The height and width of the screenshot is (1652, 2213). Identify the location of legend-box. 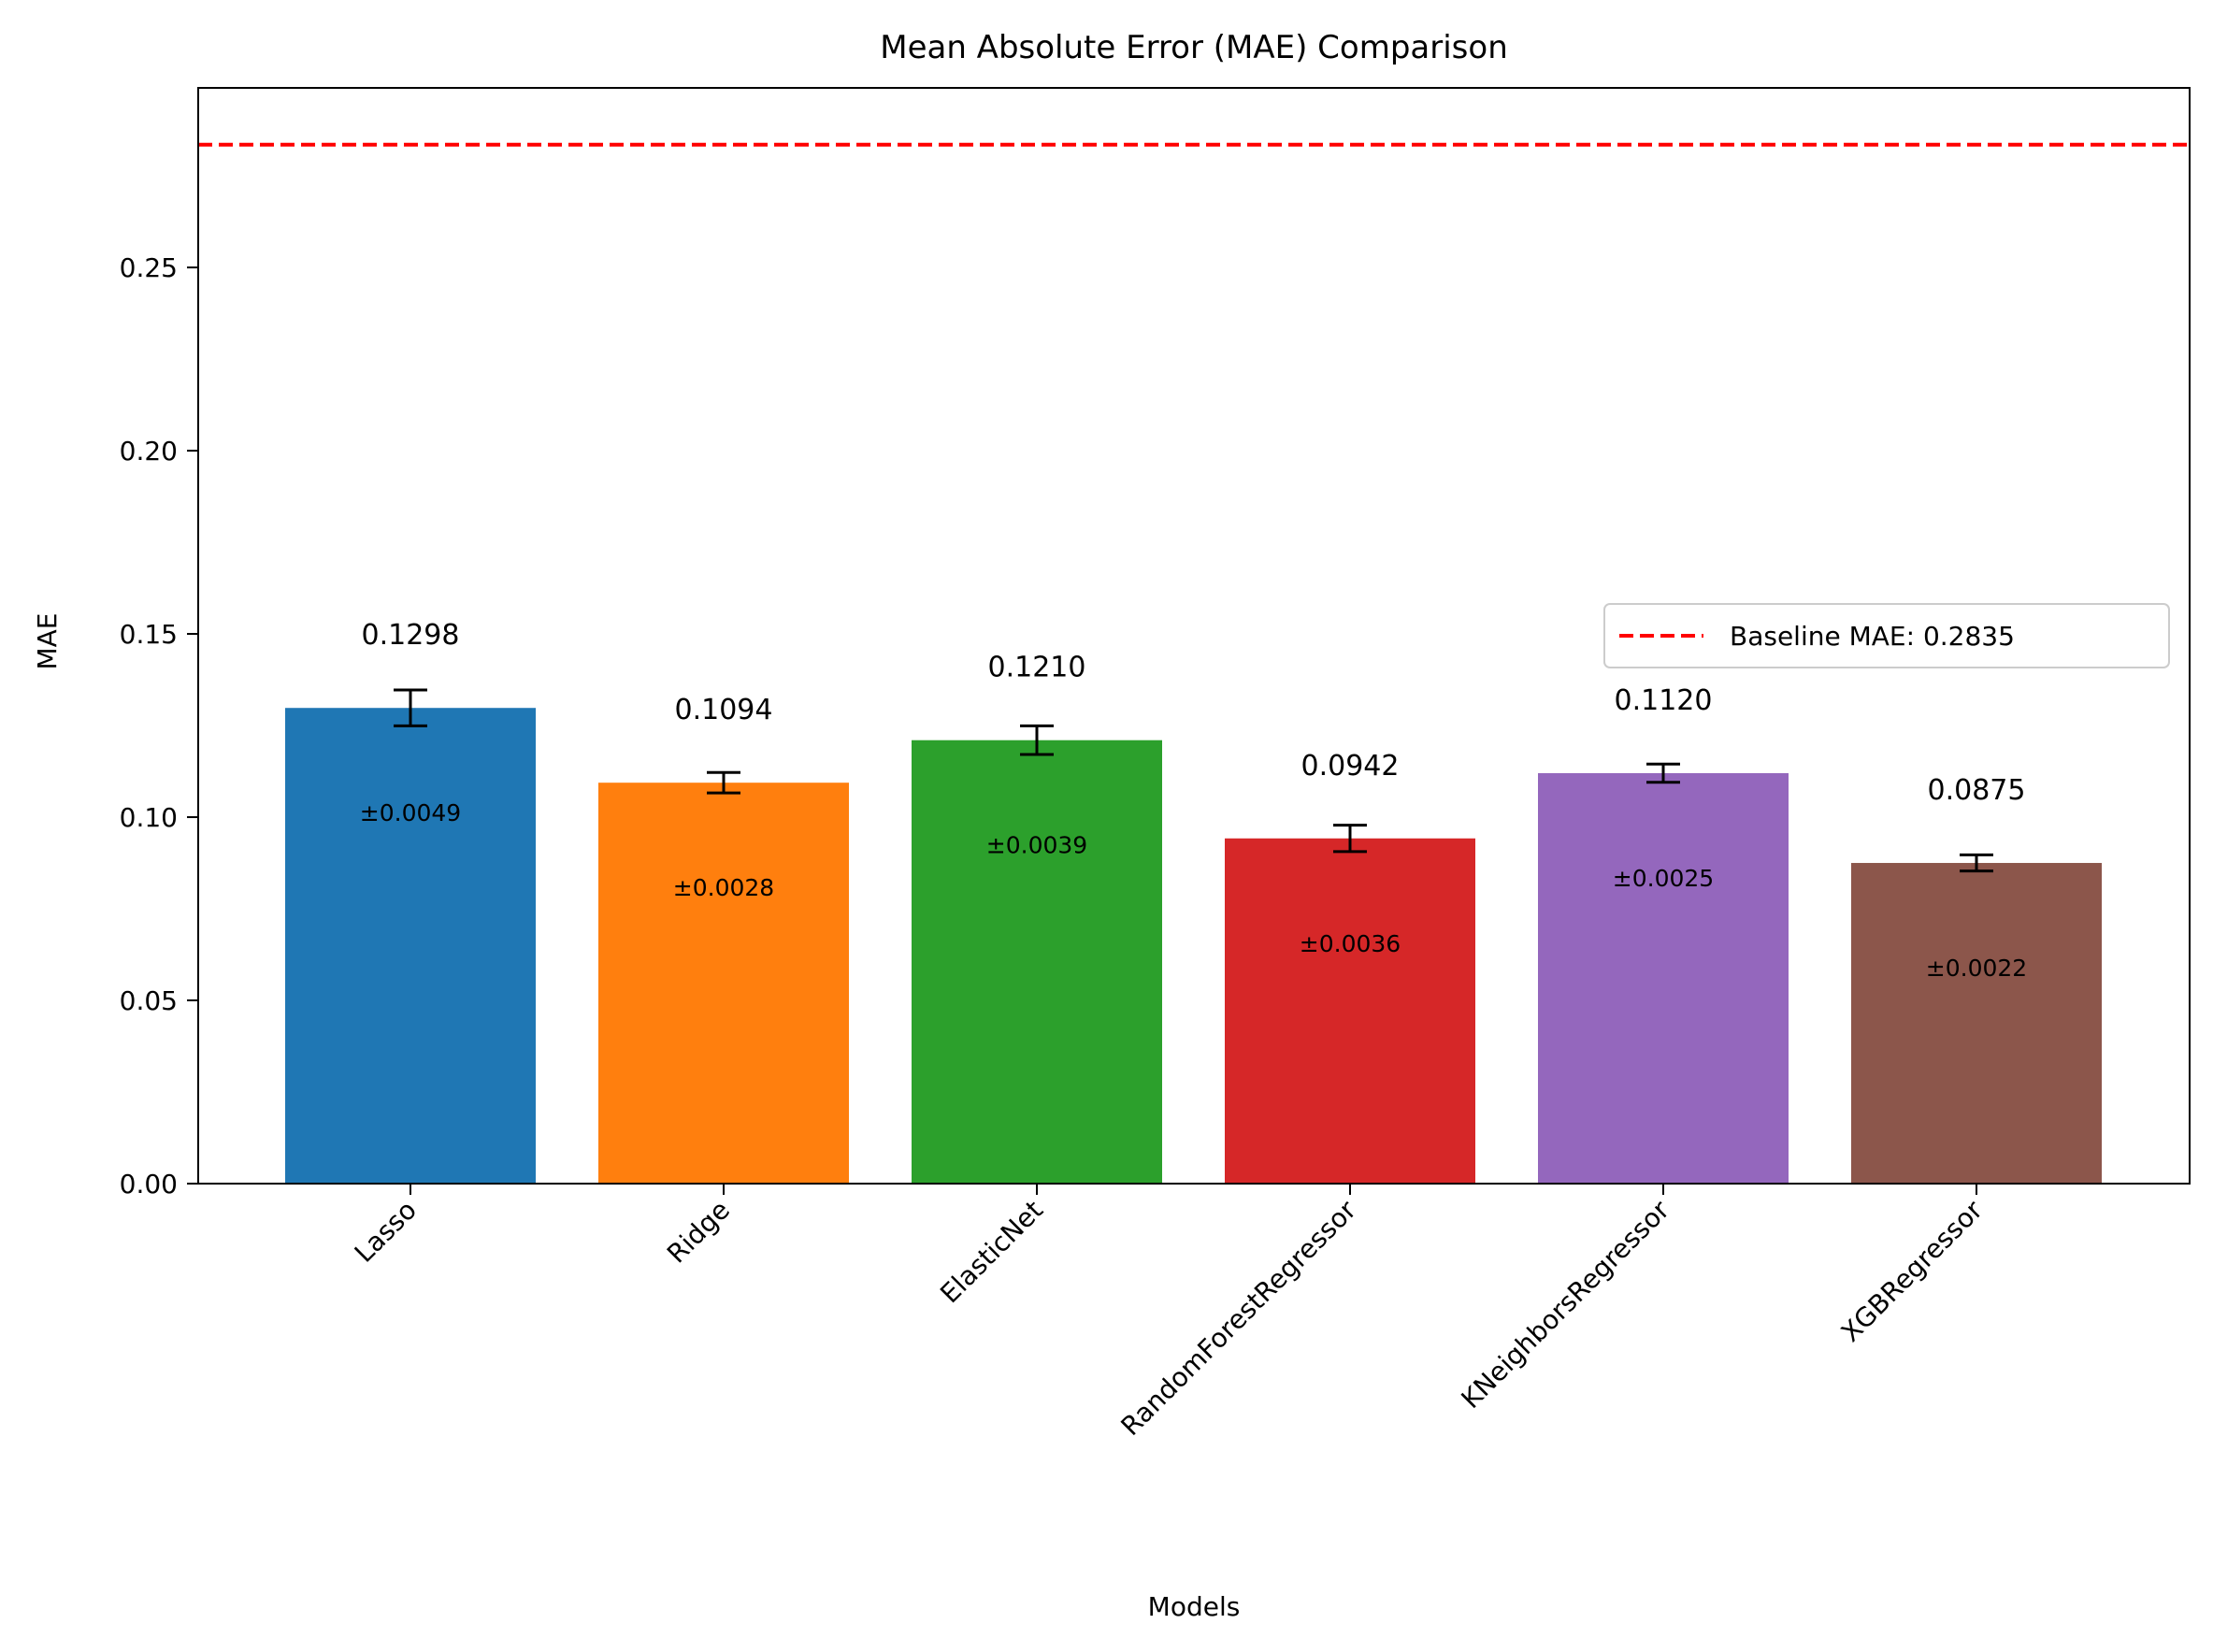
(1886, 635).